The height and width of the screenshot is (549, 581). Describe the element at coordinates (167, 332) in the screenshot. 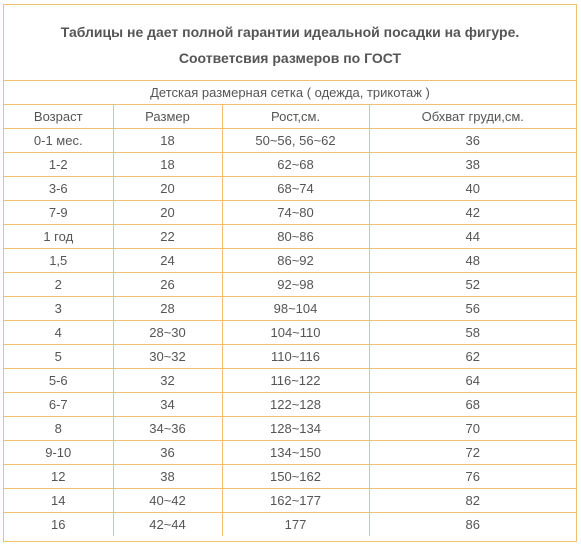

I see `cell-size: 28~30` at that location.